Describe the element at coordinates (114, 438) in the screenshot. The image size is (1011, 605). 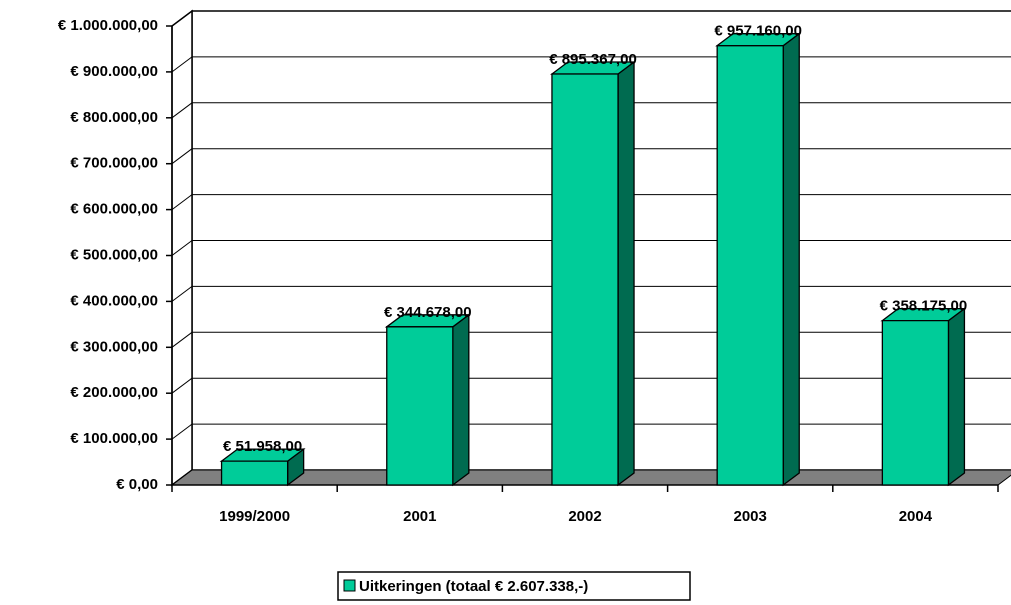
I see `y-tick-label: € 100.000,00` at that location.